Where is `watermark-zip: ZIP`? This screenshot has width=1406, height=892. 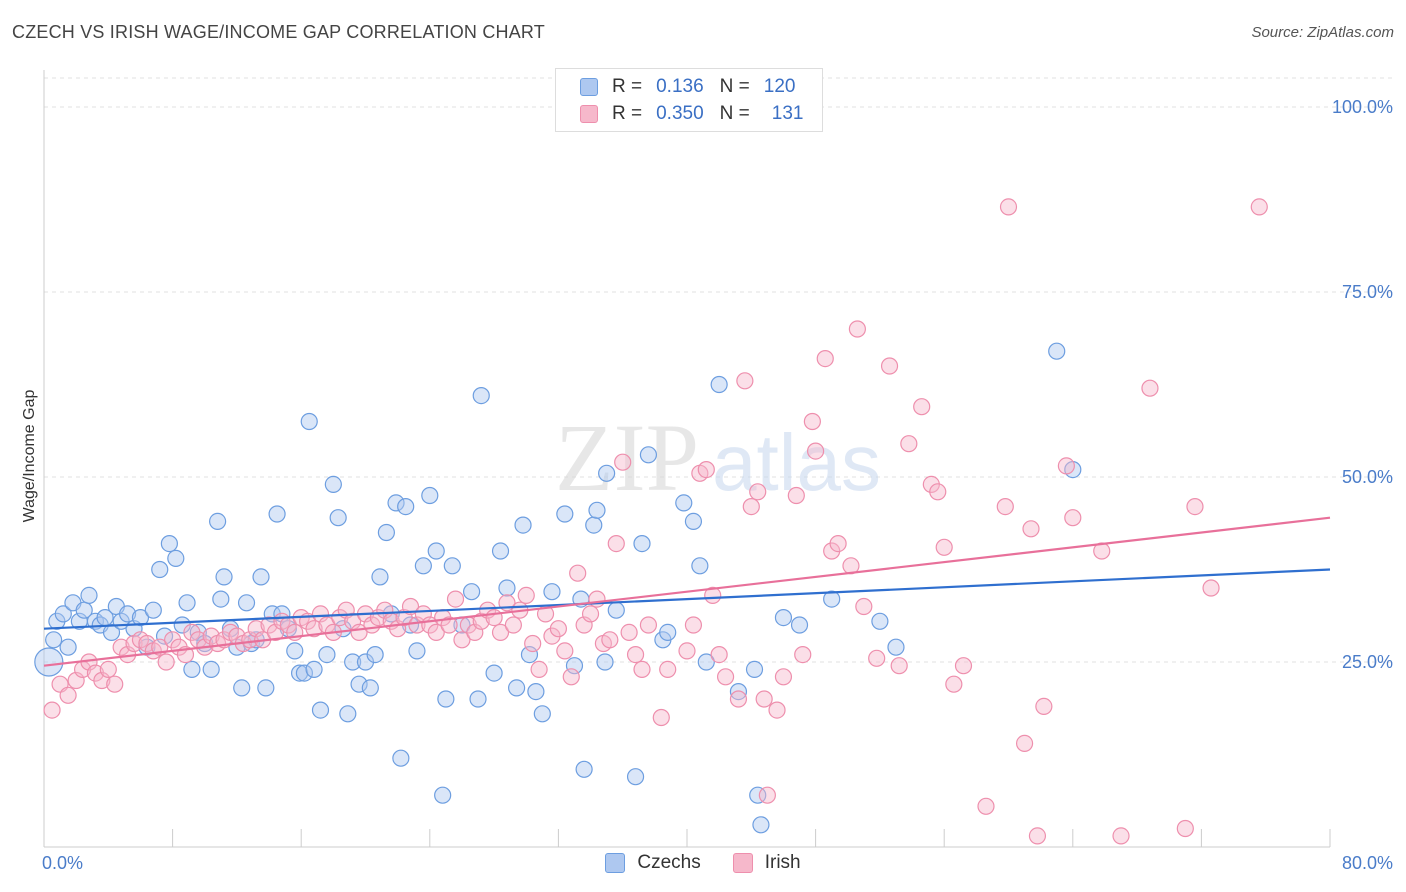
watermark-zip: ZIP is located at coordinates (627, 457).